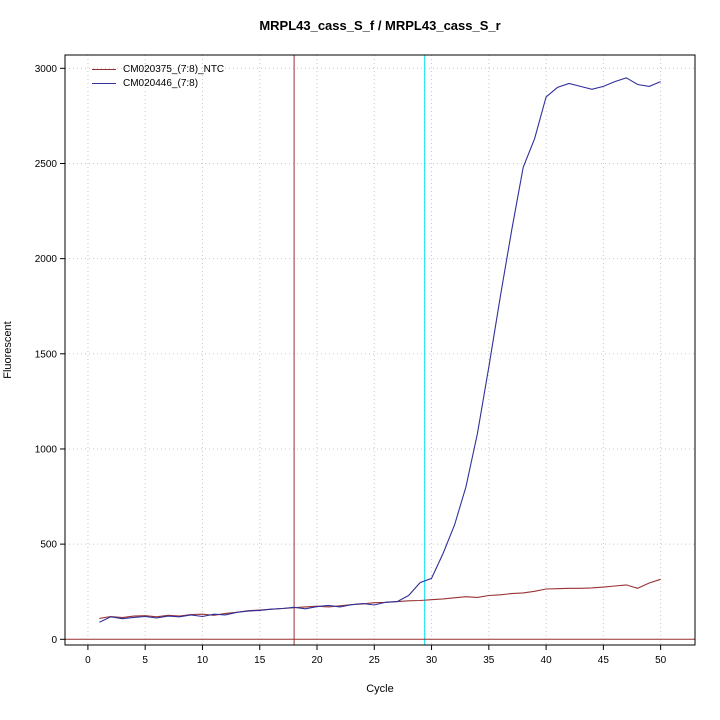 This screenshot has width=720, height=720. What do you see at coordinates (104, 83) in the screenshot?
I see `legend-line-blue` at bounding box center [104, 83].